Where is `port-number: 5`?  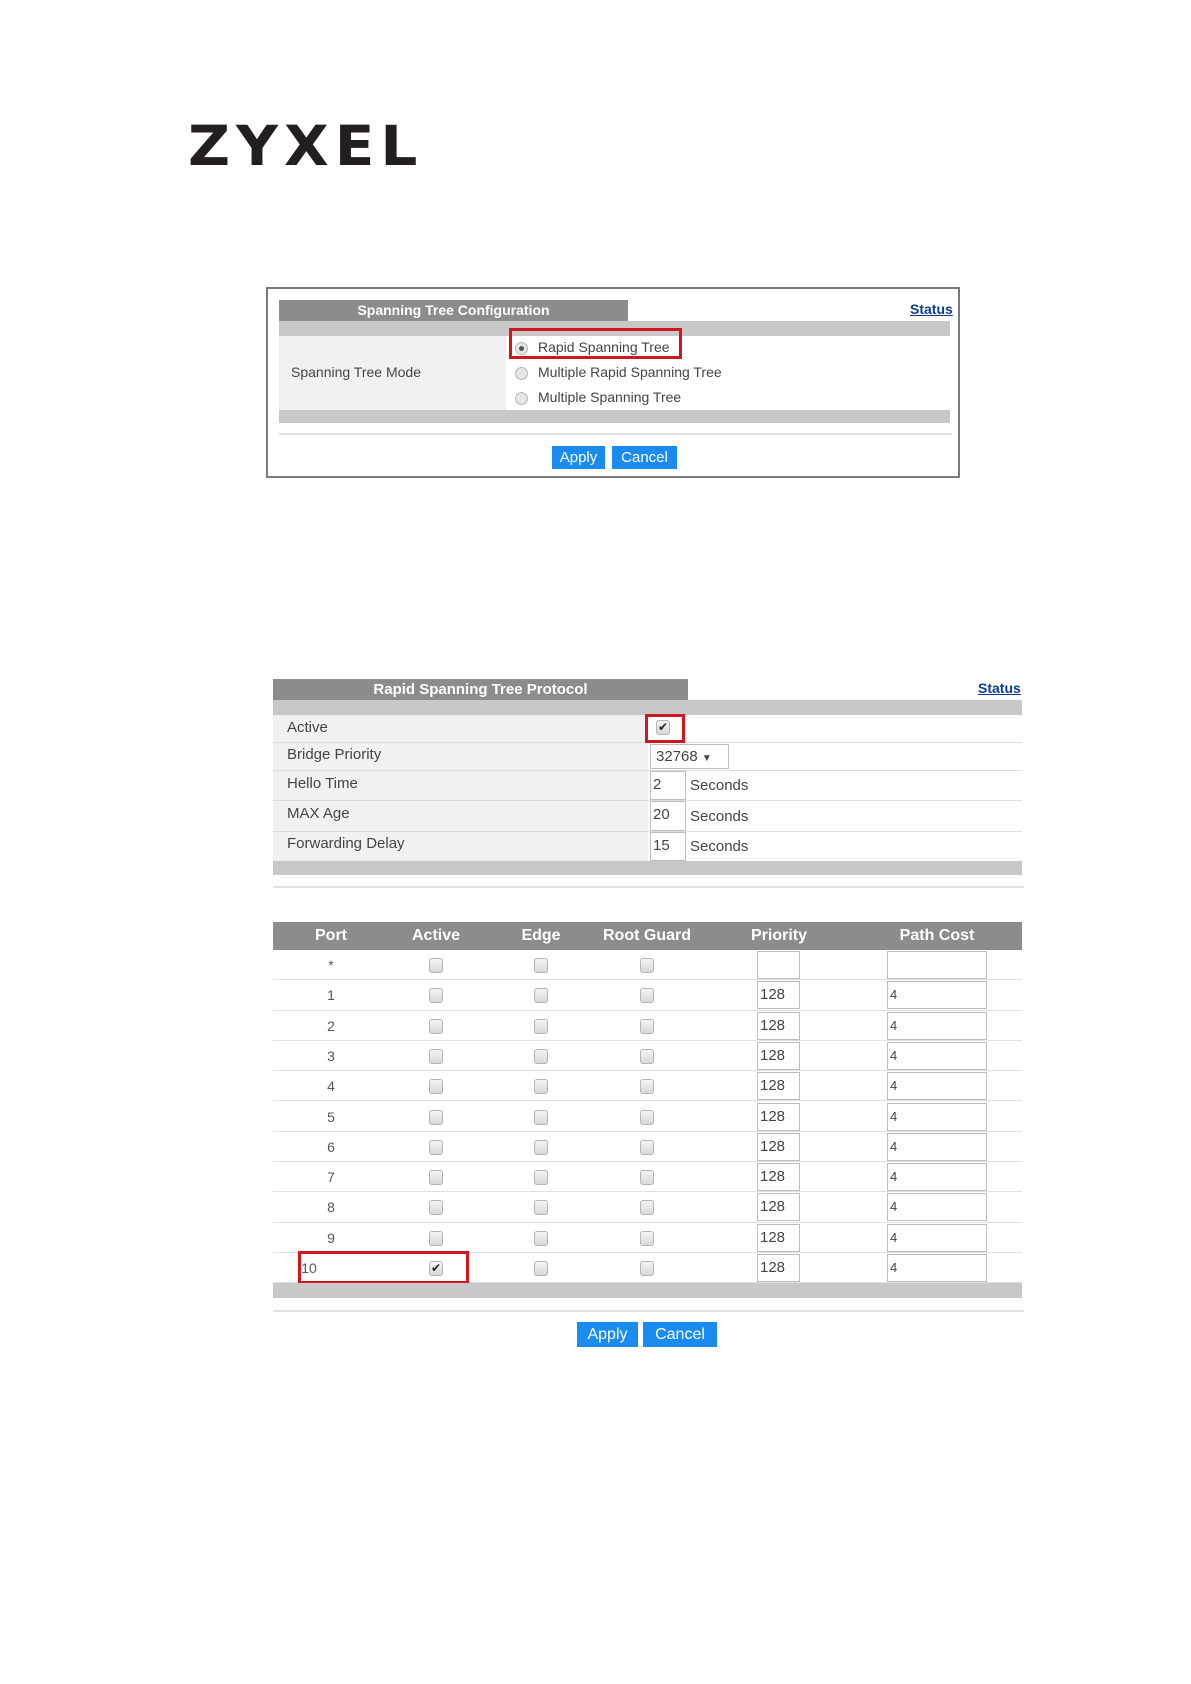
port-number: 5 is located at coordinates (331, 1116).